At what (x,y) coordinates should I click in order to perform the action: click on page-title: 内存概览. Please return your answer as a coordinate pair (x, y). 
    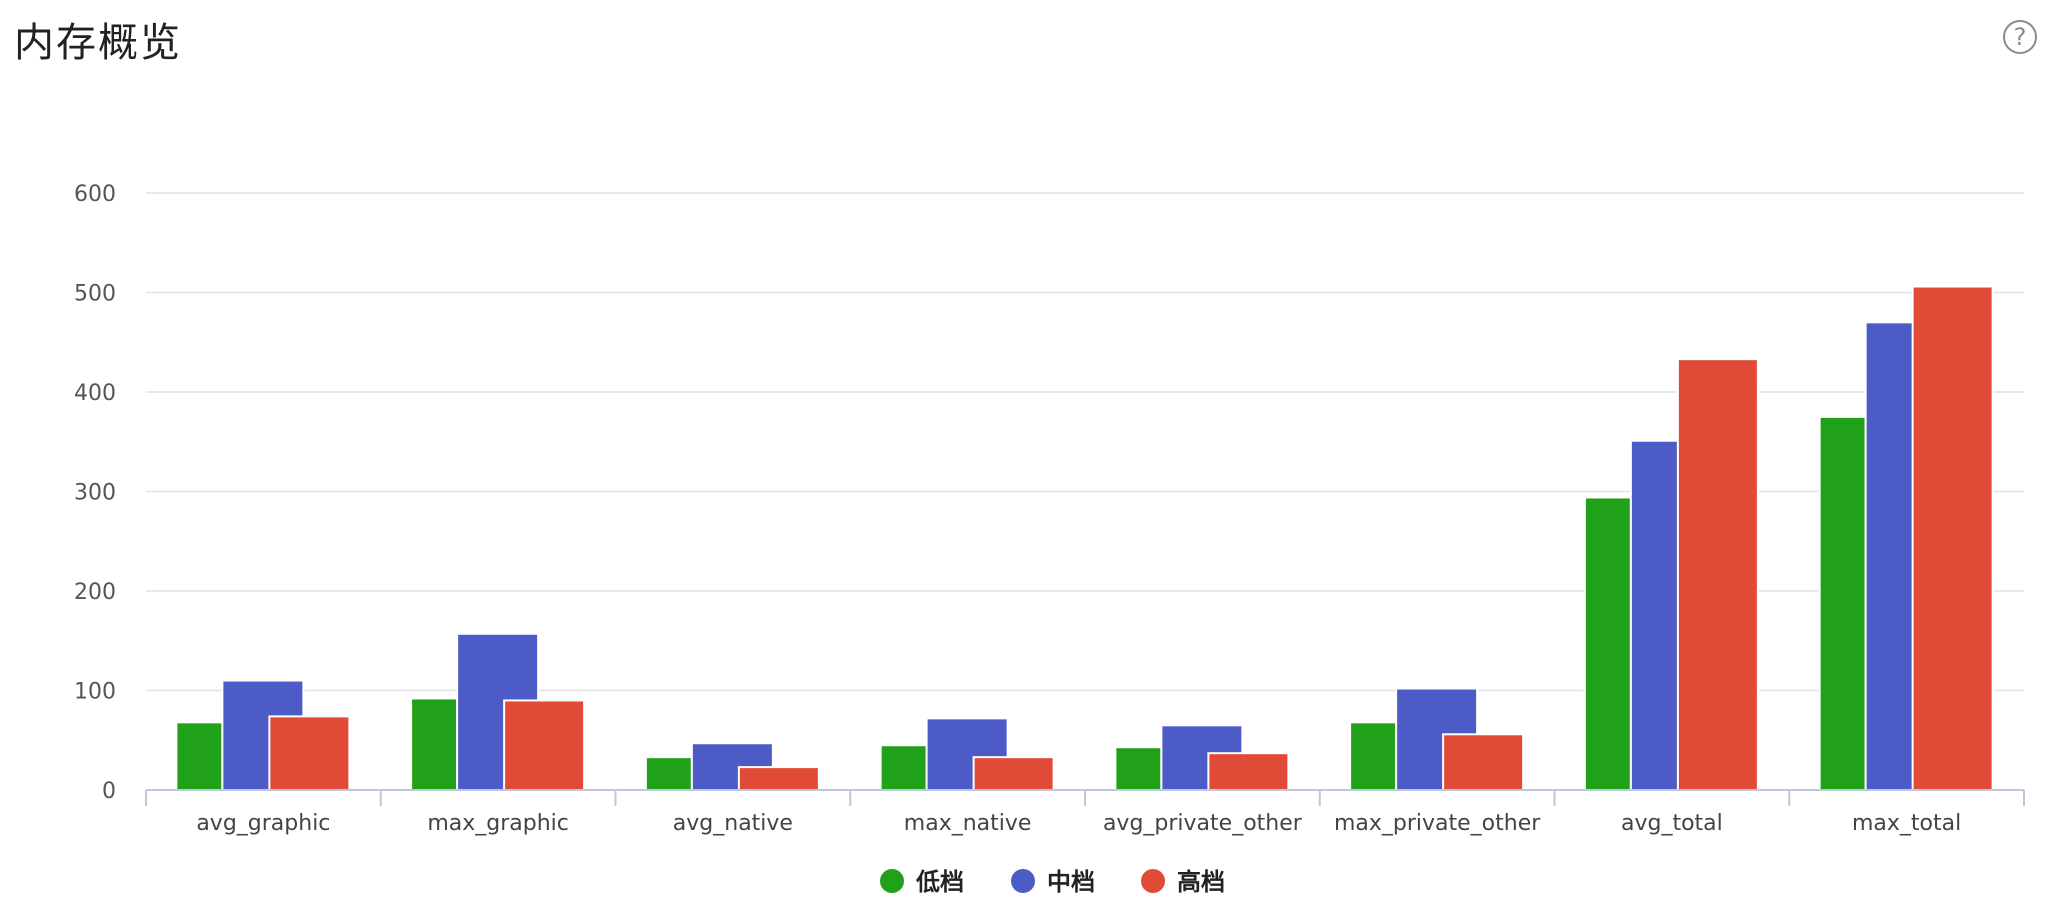
    Looking at the image, I should click on (98, 43).